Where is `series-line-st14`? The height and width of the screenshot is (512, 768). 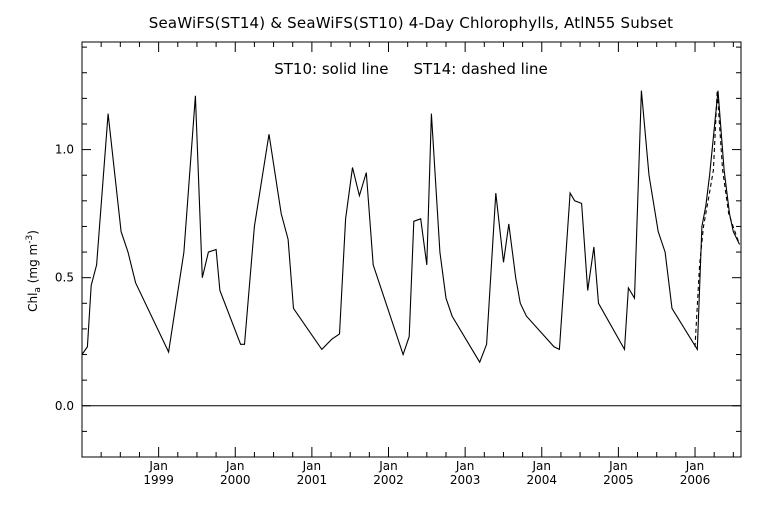
series-line-st14 is located at coordinates (717, 218).